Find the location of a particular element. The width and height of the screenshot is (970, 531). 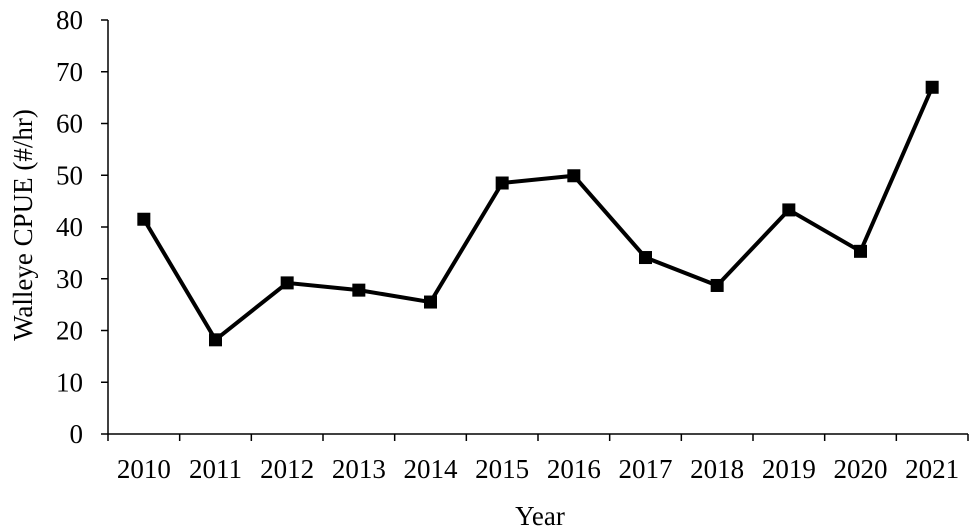

data-point-2020 is located at coordinates (860, 251).